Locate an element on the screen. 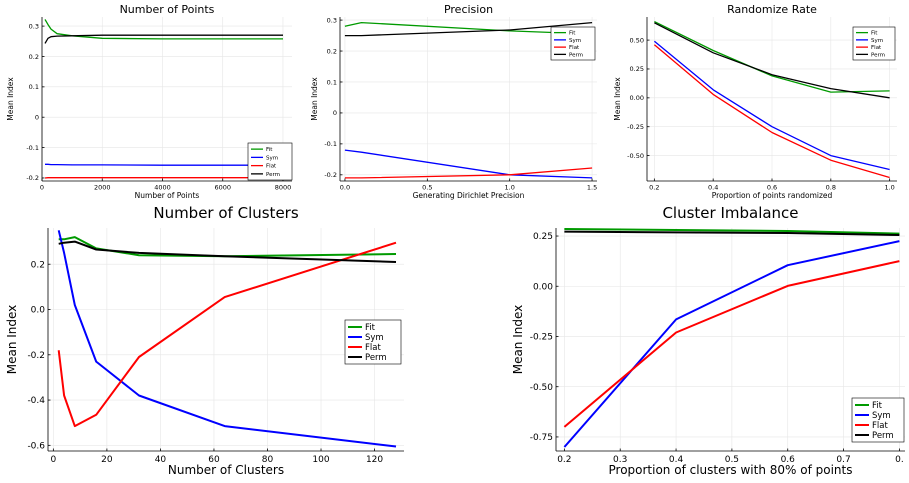 The image size is (909, 483). x-tick-label: 100 is located at coordinates (320, 460).